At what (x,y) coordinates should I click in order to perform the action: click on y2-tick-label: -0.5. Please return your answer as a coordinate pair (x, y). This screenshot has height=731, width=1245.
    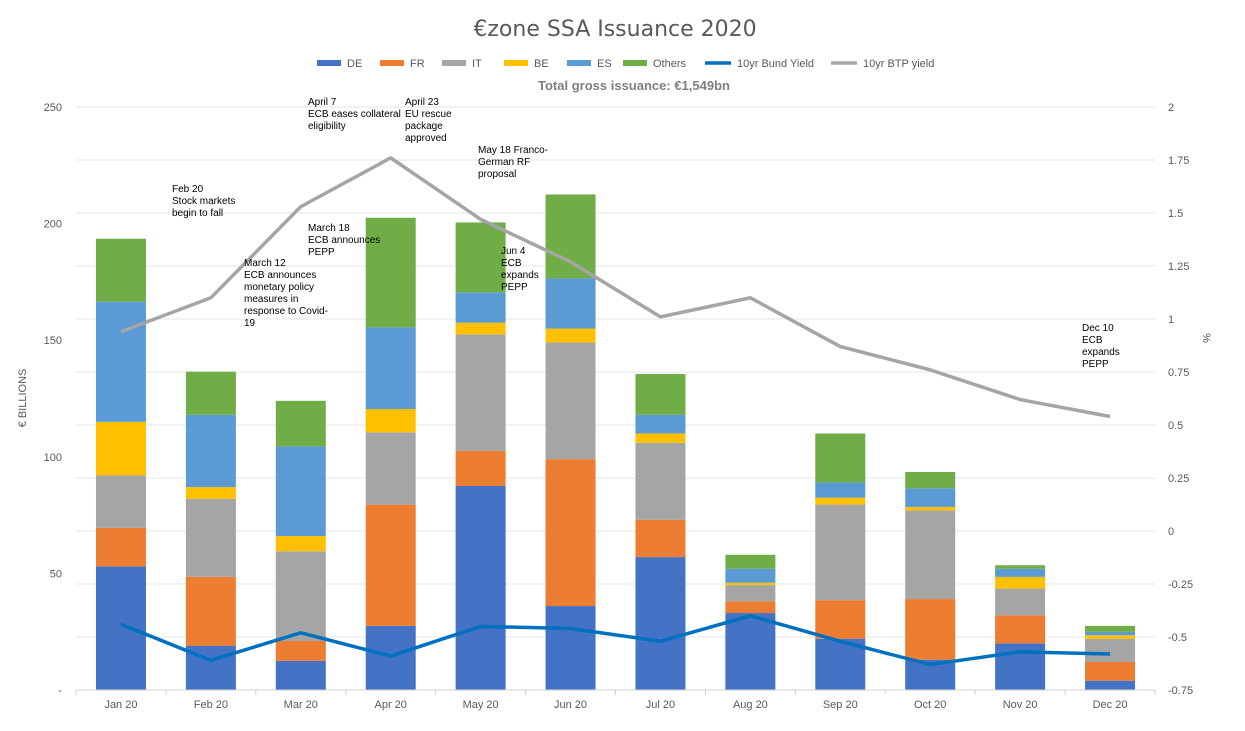
    Looking at the image, I should click on (1177, 638).